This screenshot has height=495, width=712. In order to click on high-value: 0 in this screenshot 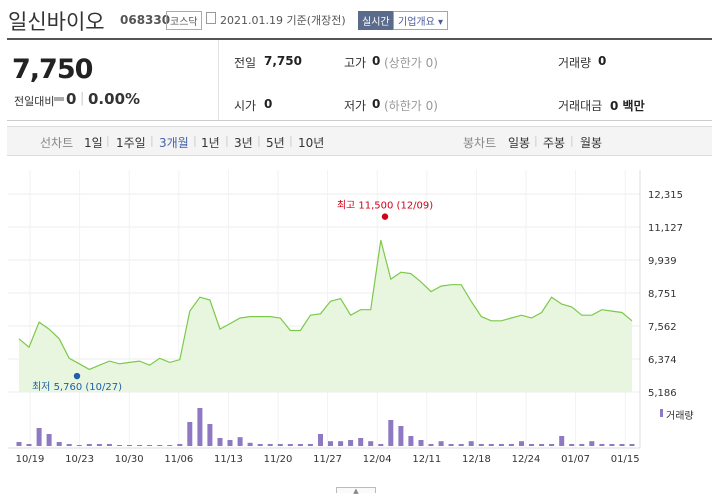, I will do `click(376, 61)`.